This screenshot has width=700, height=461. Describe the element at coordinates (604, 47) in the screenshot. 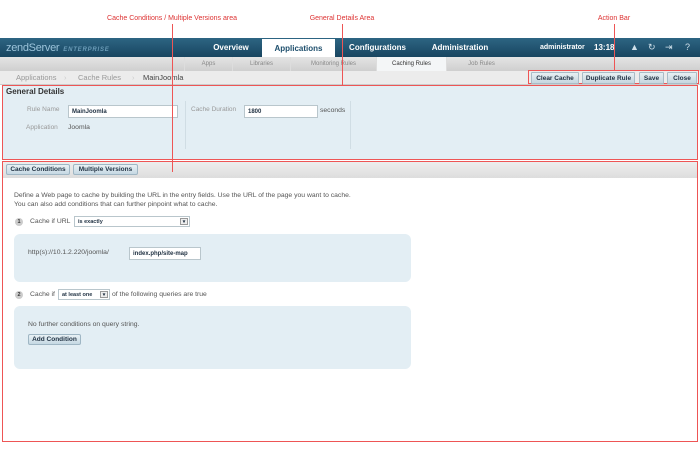

I see `clock: 13:18` at that location.